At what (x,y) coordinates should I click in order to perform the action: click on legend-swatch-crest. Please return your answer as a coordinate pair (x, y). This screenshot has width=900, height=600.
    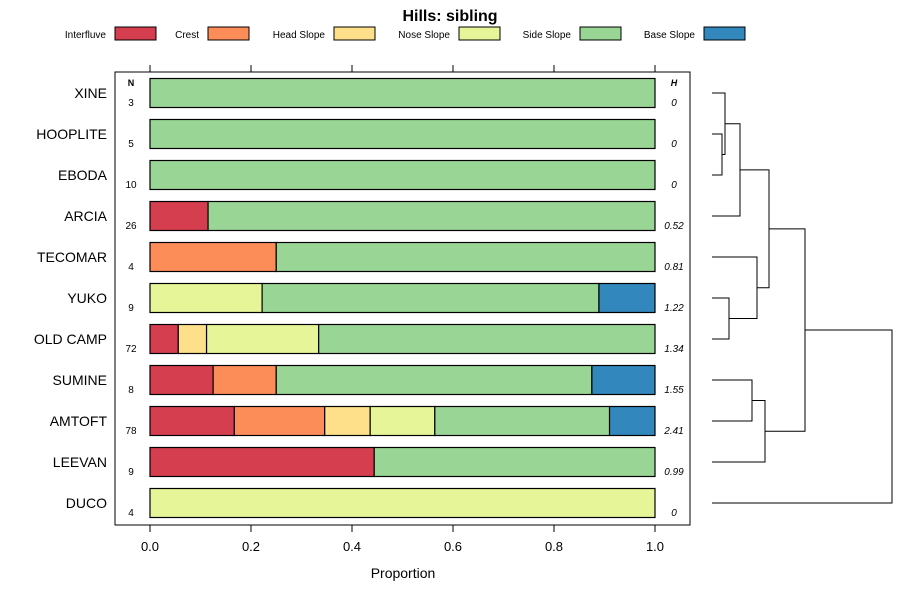
    Looking at the image, I should click on (228, 33).